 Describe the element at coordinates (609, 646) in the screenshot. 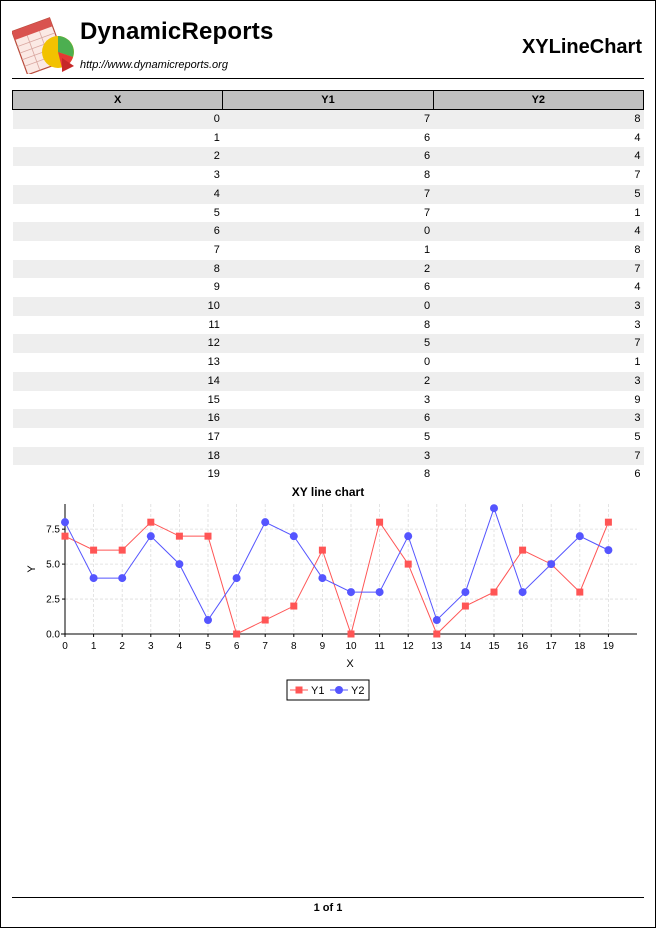

I see `x-tick-label: 19` at that location.